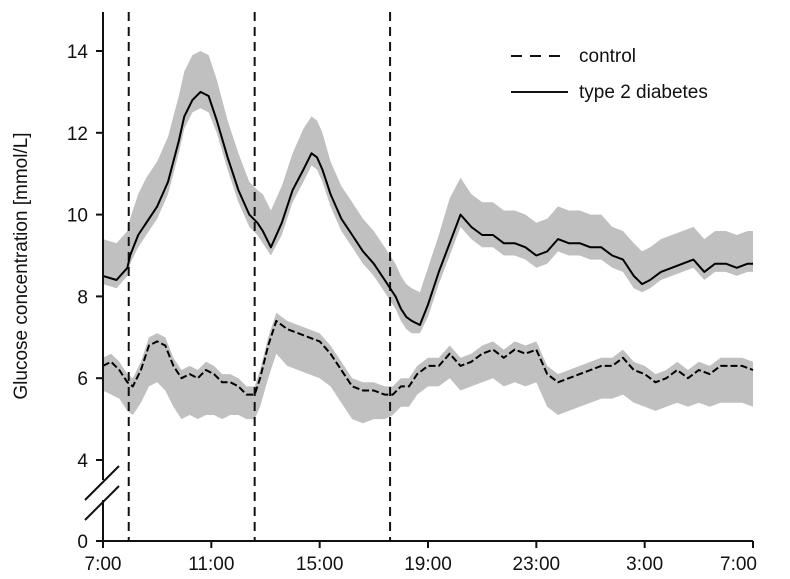  What do you see at coordinates (211, 564) in the screenshot?
I see `x-tick-label-1: 11:00` at bounding box center [211, 564].